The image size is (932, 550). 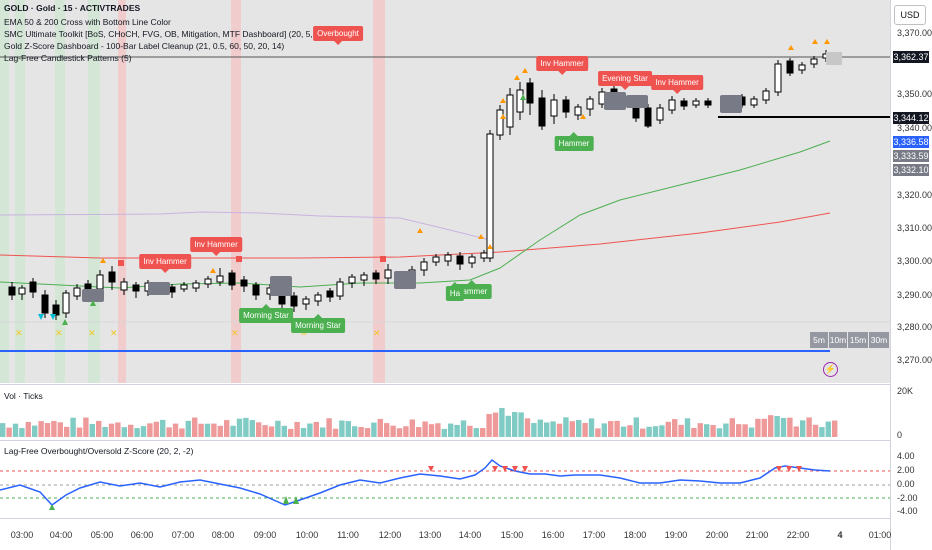 What do you see at coordinates (102, 535) in the screenshot?
I see `time-tick: 05:00` at bounding box center [102, 535].